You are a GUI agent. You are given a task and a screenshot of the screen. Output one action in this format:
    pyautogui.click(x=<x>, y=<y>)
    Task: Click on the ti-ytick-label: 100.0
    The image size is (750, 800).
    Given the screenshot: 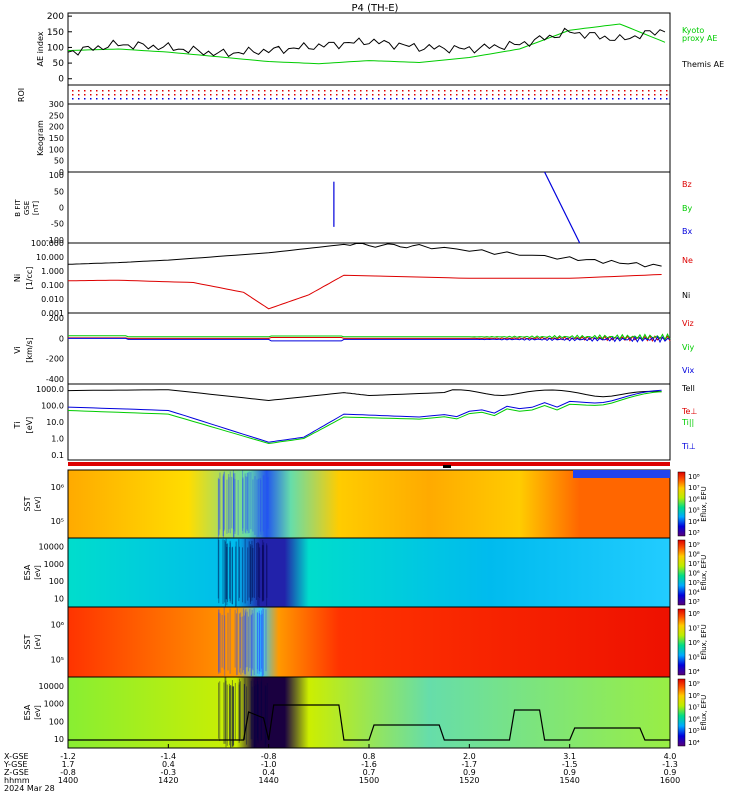 What is the action you would take?
    pyautogui.click(x=52, y=405)
    